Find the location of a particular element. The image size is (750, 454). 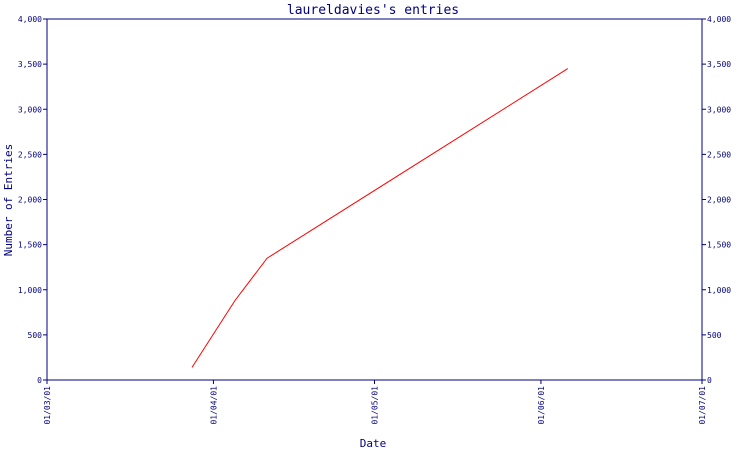

y-tick-label-left: 2,000 is located at coordinates (30, 200).